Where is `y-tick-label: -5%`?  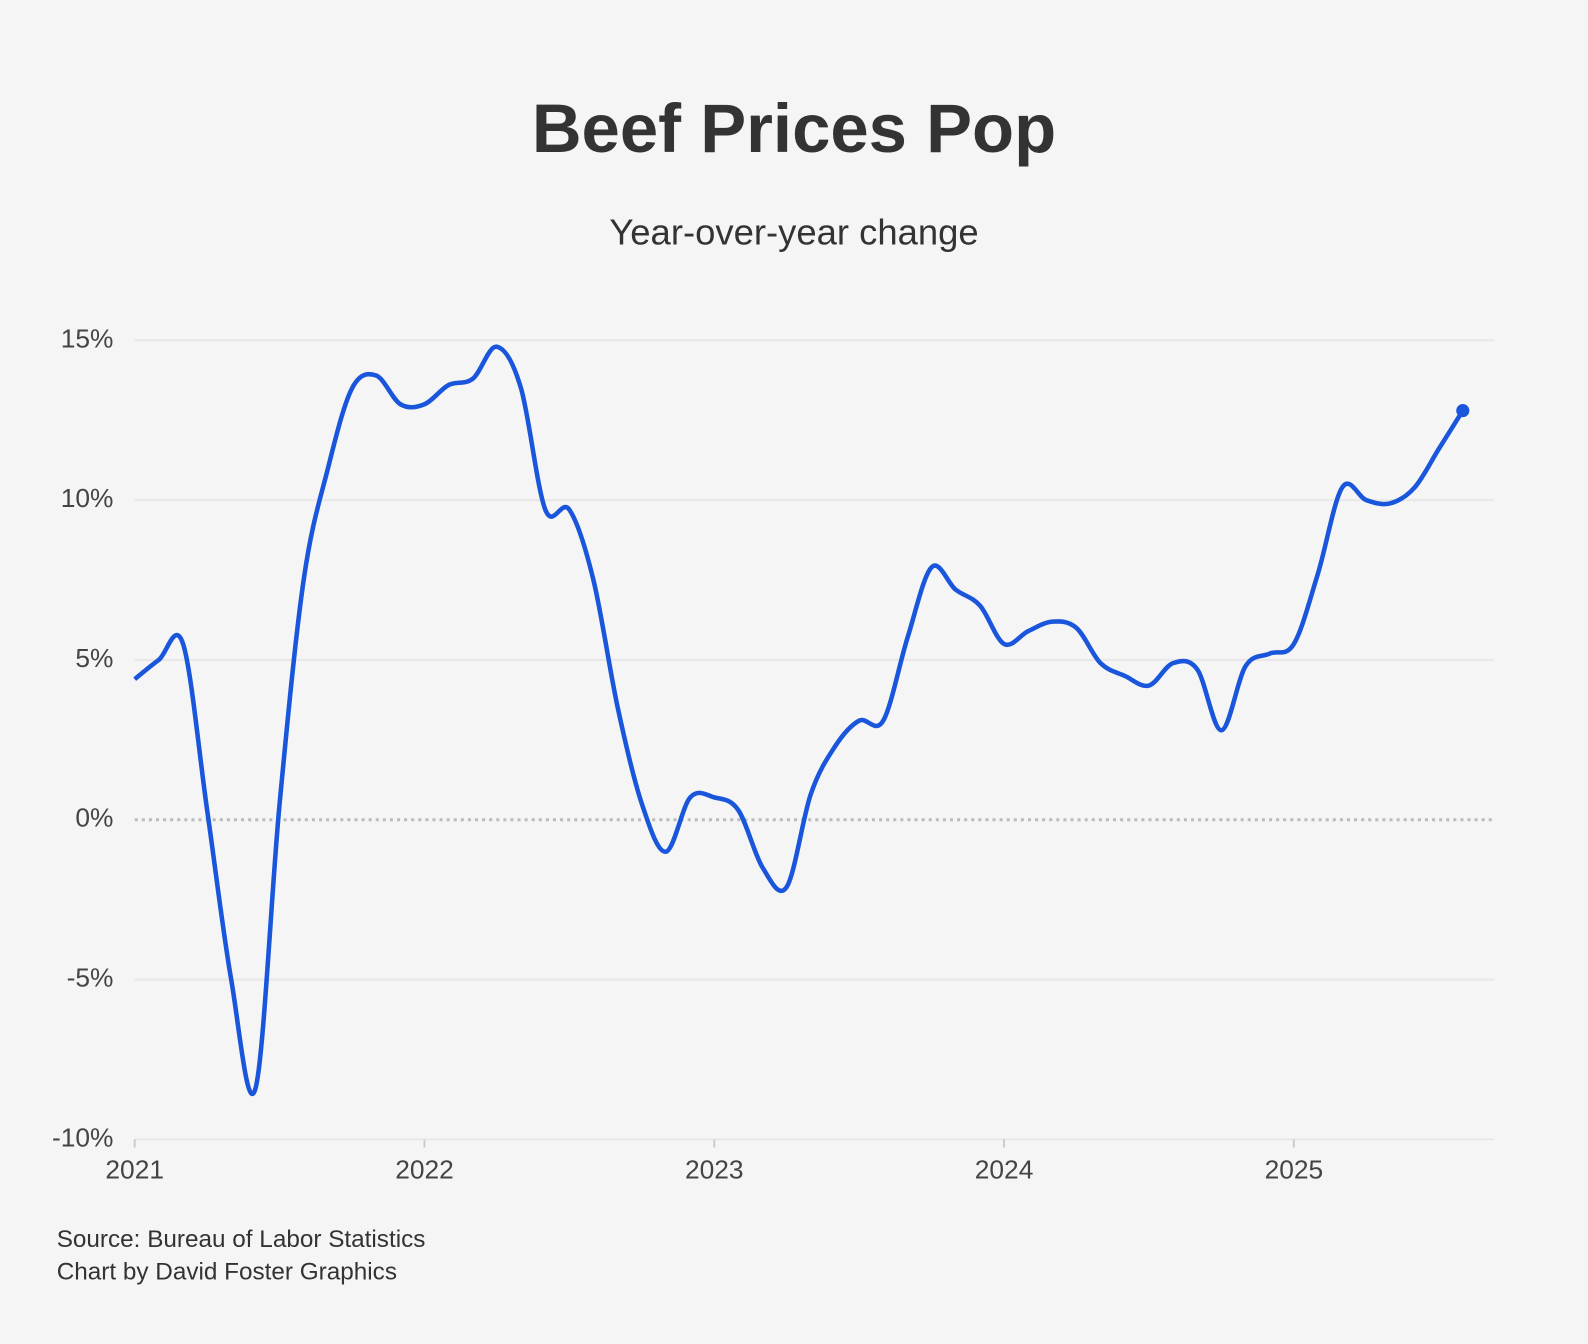
y-tick-label: -5% is located at coordinates (90, 978).